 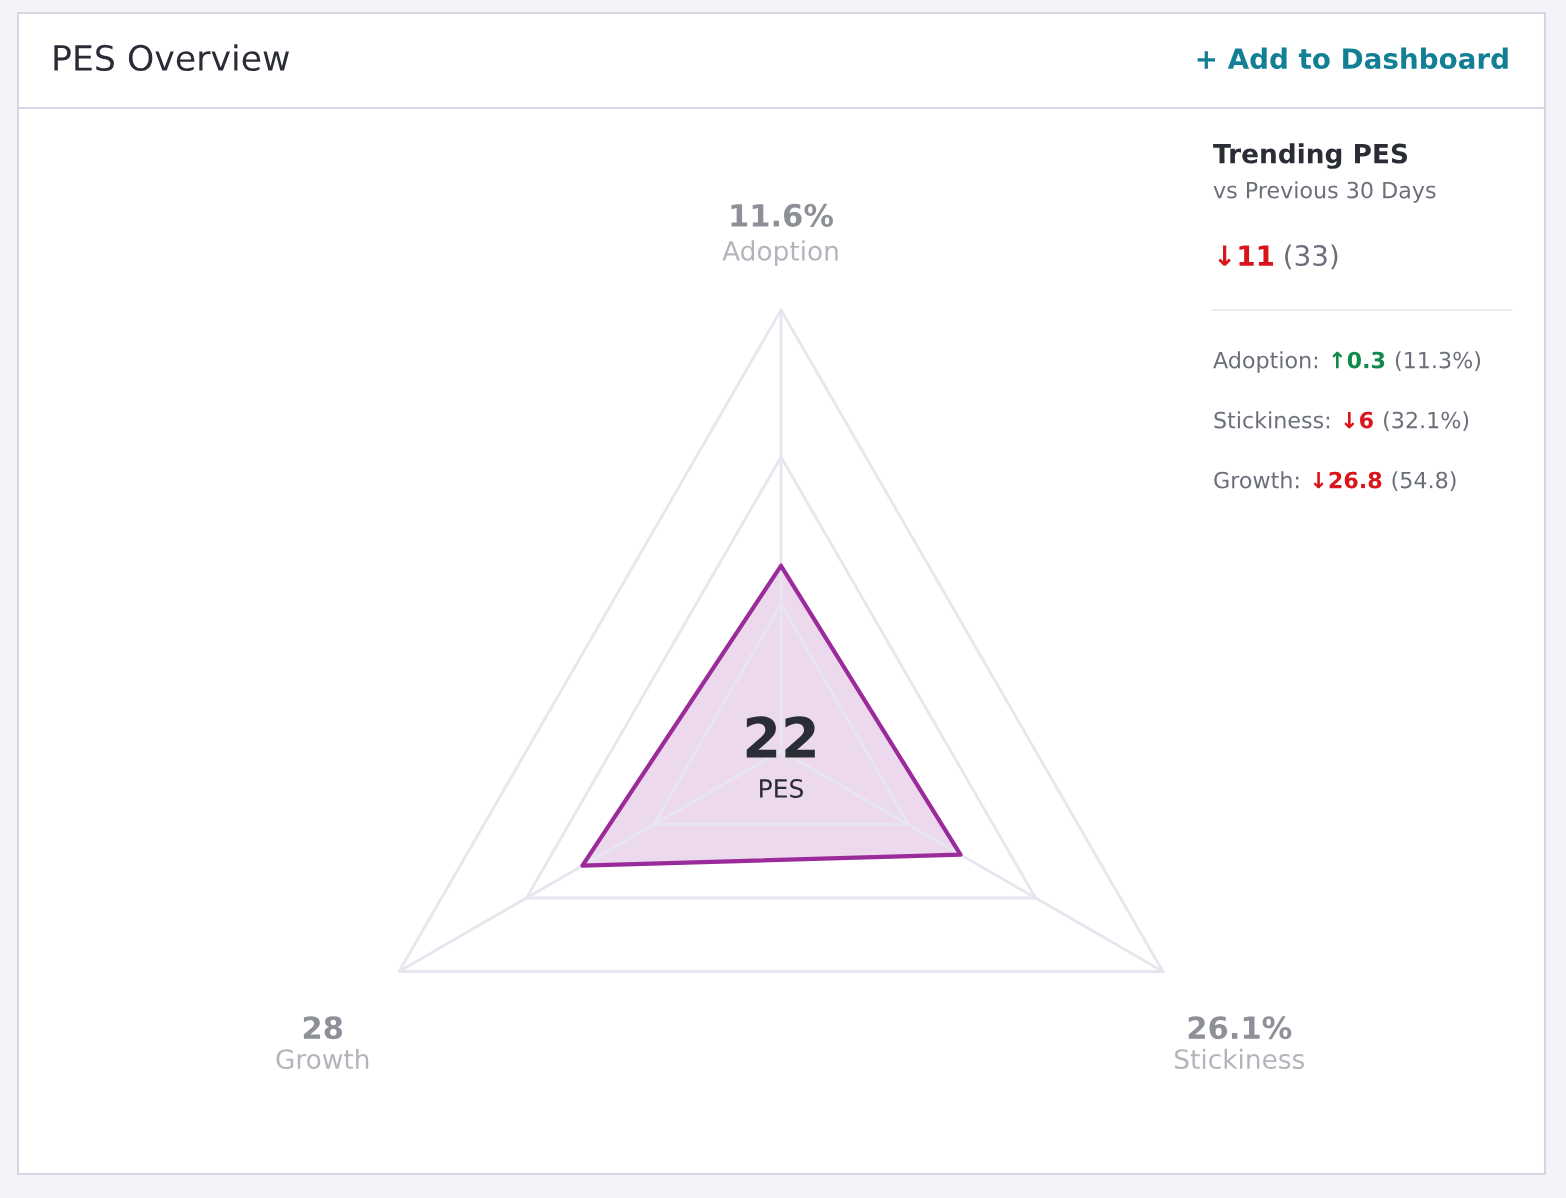 What do you see at coordinates (1358, 420) in the screenshot?
I see `text: ↓6` at bounding box center [1358, 420].